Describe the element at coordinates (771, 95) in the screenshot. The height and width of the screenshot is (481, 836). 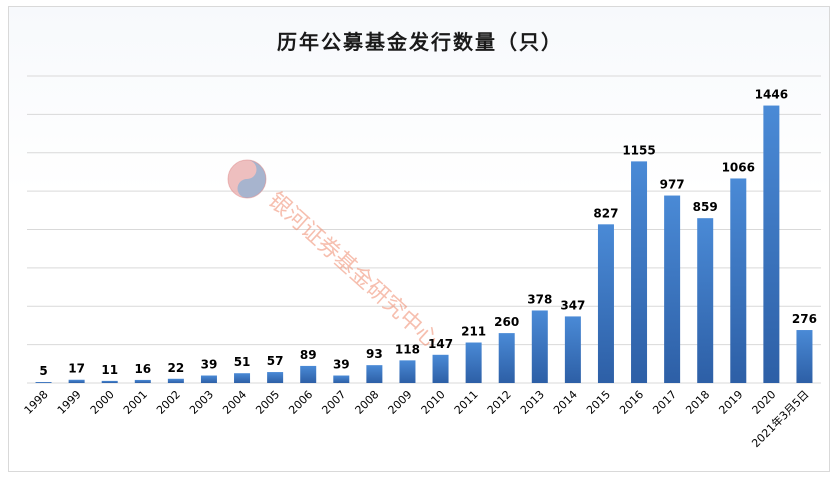
I see `data-label-22: 1446` at that location.